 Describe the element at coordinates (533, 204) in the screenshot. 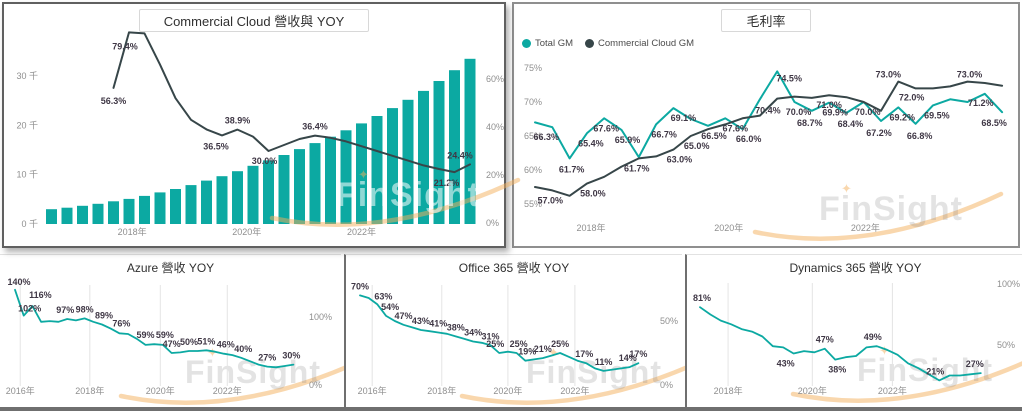

I see `axis-tick-label: 55%` at that location.